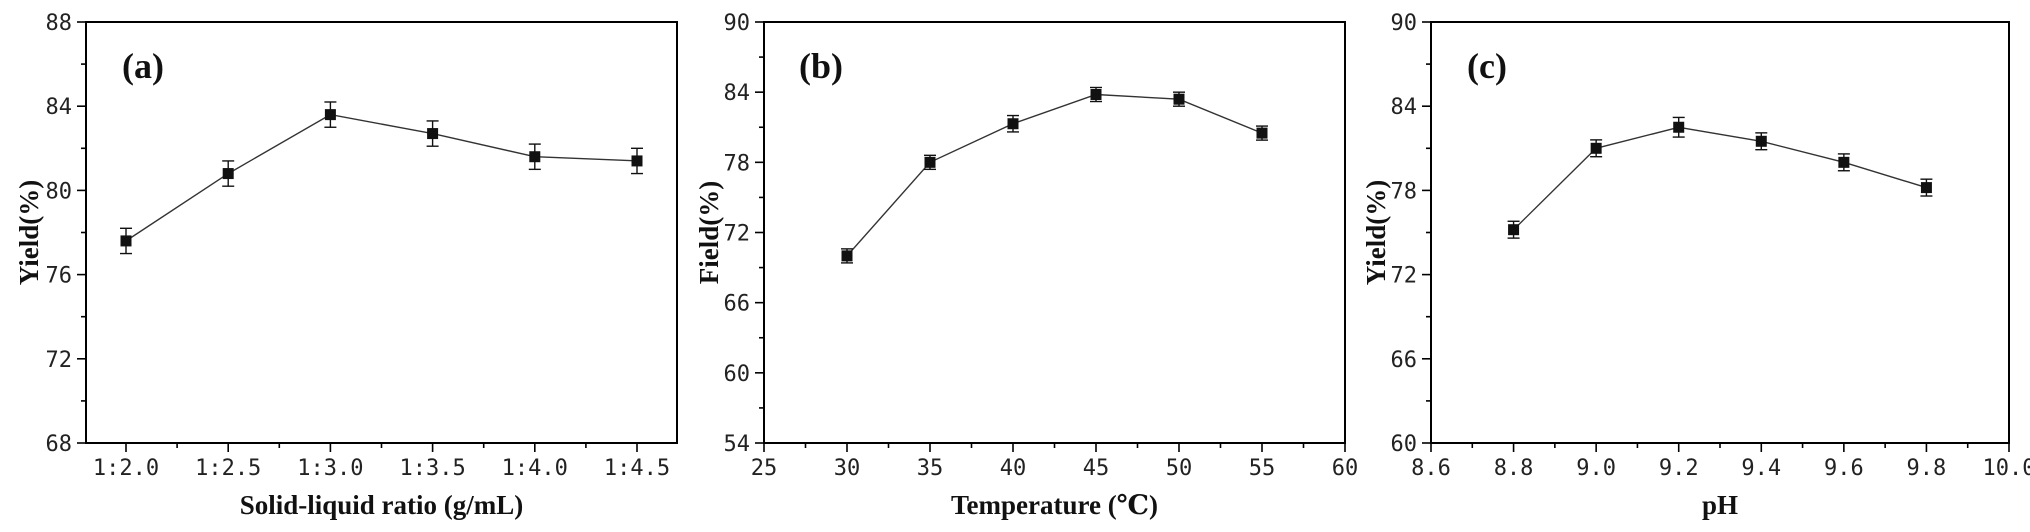 Image resolution: width=2030 pixels, height=532 pixels. I want to click on x-tick-label-b: 25, so click(764, 468).